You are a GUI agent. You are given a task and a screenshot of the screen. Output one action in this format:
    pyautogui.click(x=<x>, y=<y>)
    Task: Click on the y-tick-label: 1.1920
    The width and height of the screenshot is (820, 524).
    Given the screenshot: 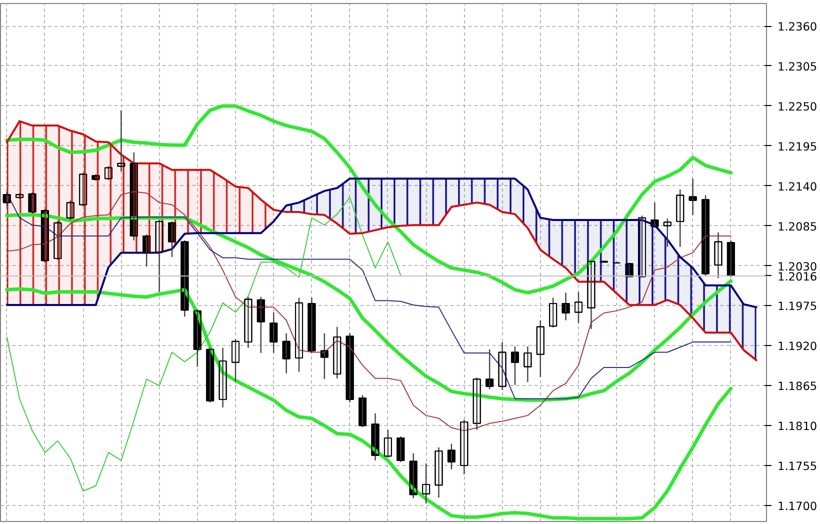 What is the action you would take?
    pyautogui.click(x=798, y=346)
    